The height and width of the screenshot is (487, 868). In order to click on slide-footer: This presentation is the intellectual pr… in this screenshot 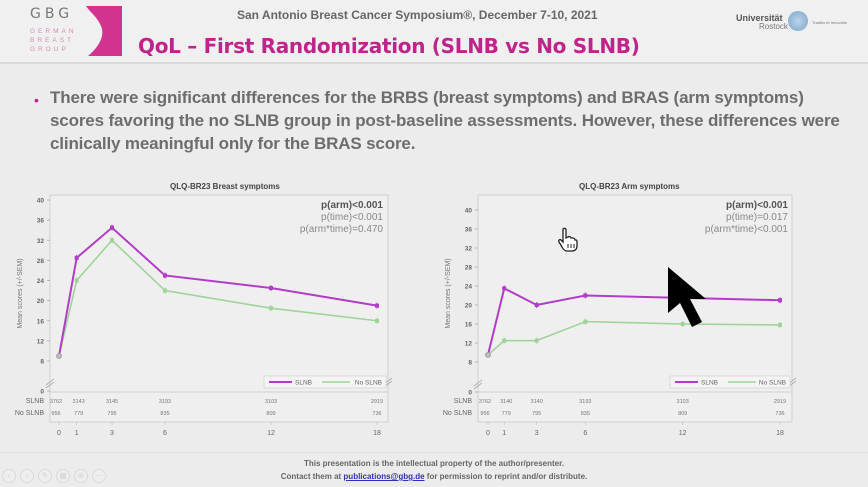, I will do `click(434, 469)`.